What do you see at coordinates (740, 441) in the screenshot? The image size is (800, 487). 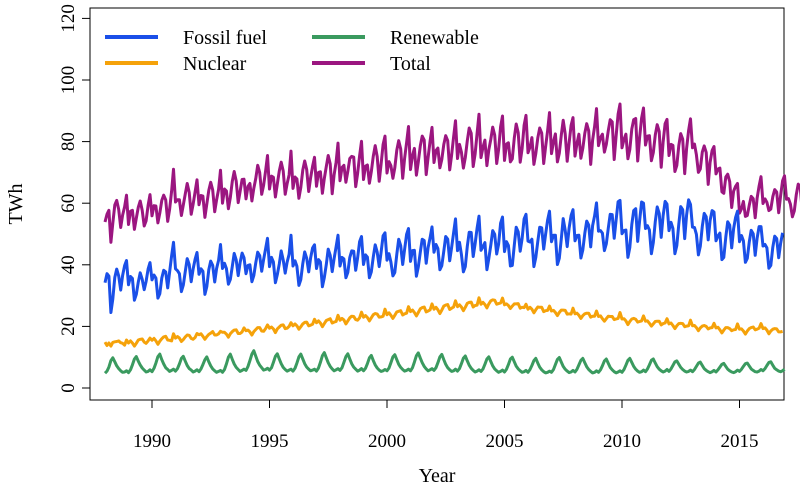 I see `x-tick-label: 2015` at bounding box center [740, 441].